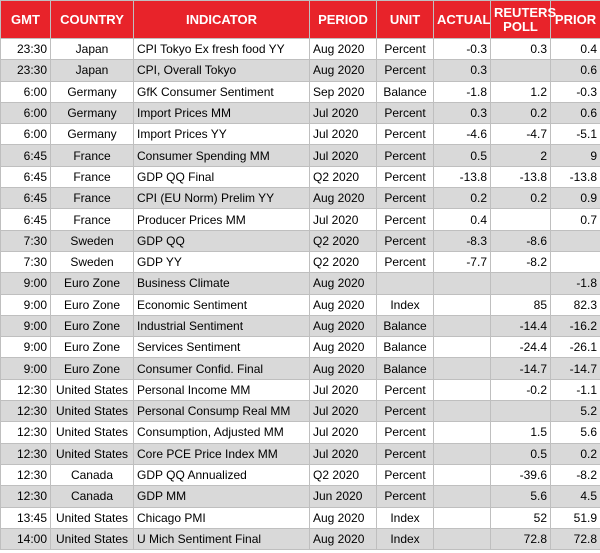 This screenshot has height=553, width=600. Describe the element at coordinates (343, 19) in the screenshot. I see `column-header: PERIOD` at that location.